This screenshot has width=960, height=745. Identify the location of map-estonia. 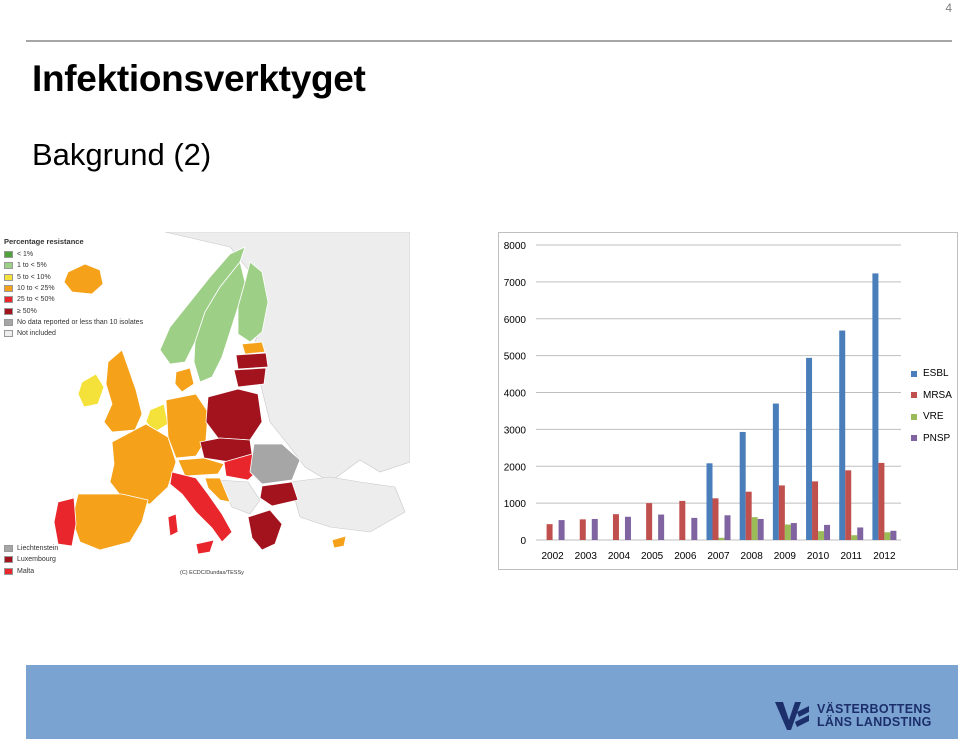
(253, 348).